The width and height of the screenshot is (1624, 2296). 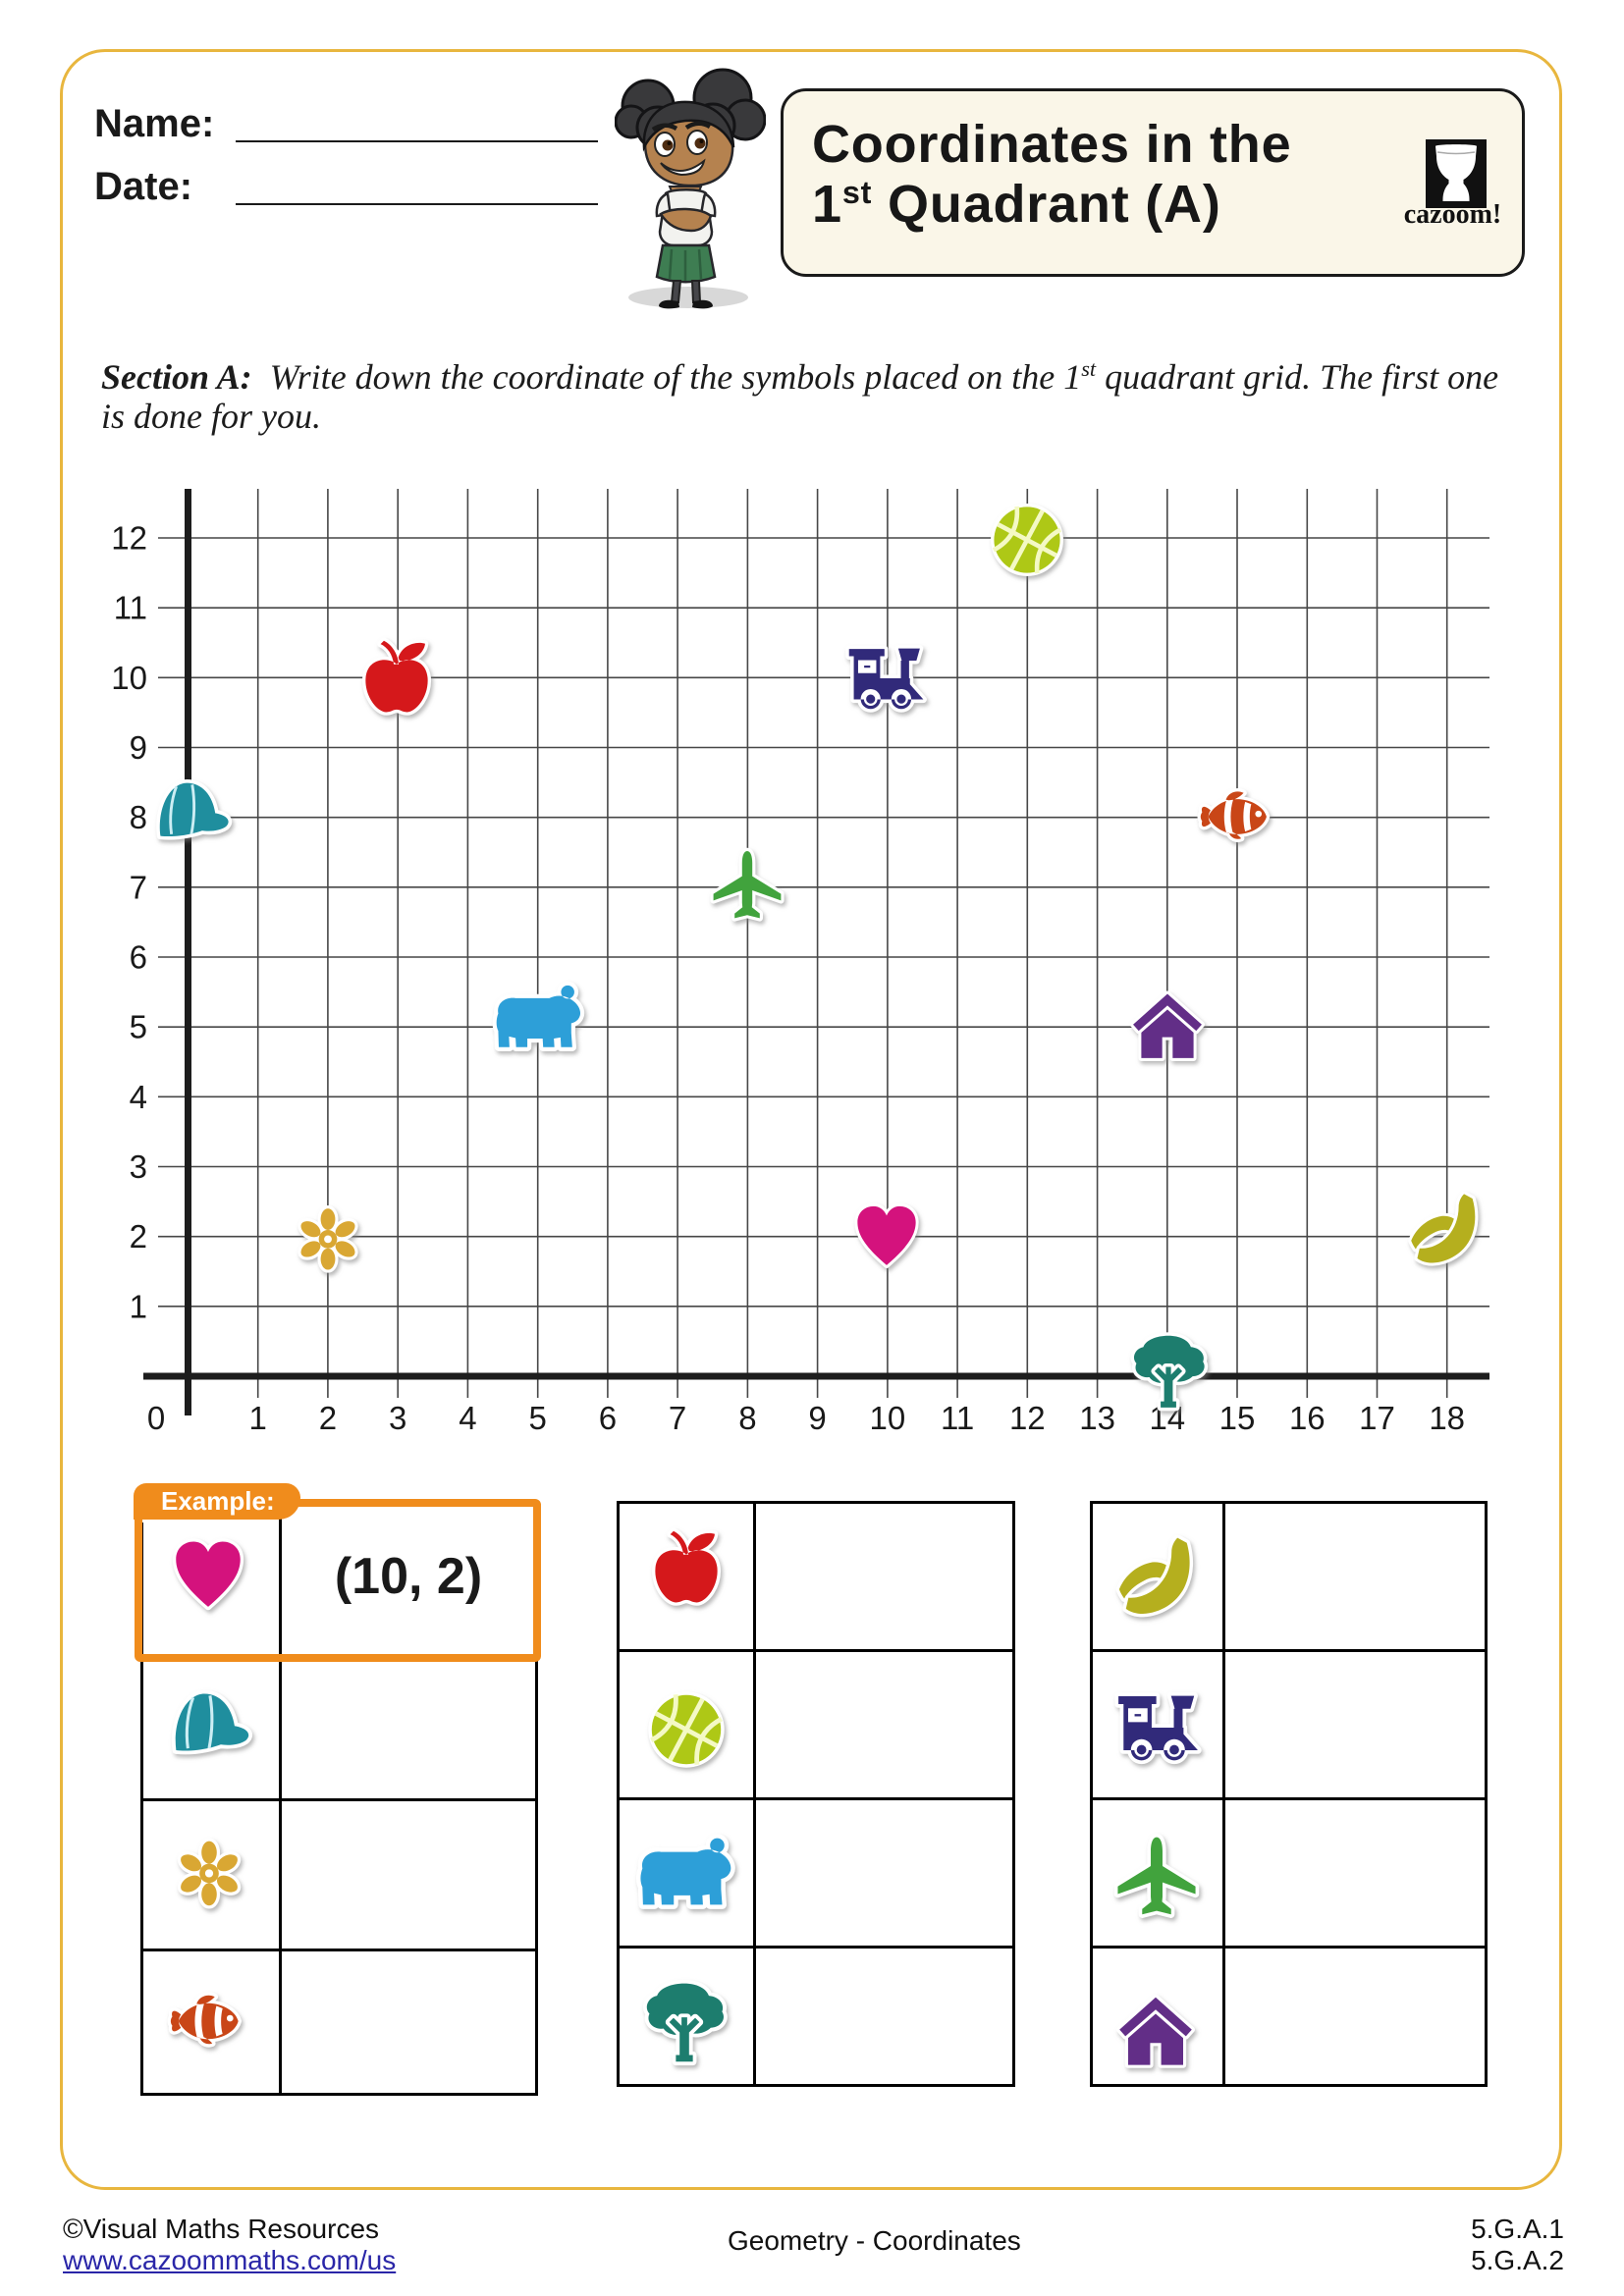 What do you see at coordinates (1307, 1418) in the screenshot?
I see `svg-text: 16` at bounding box center [1307, 1418].